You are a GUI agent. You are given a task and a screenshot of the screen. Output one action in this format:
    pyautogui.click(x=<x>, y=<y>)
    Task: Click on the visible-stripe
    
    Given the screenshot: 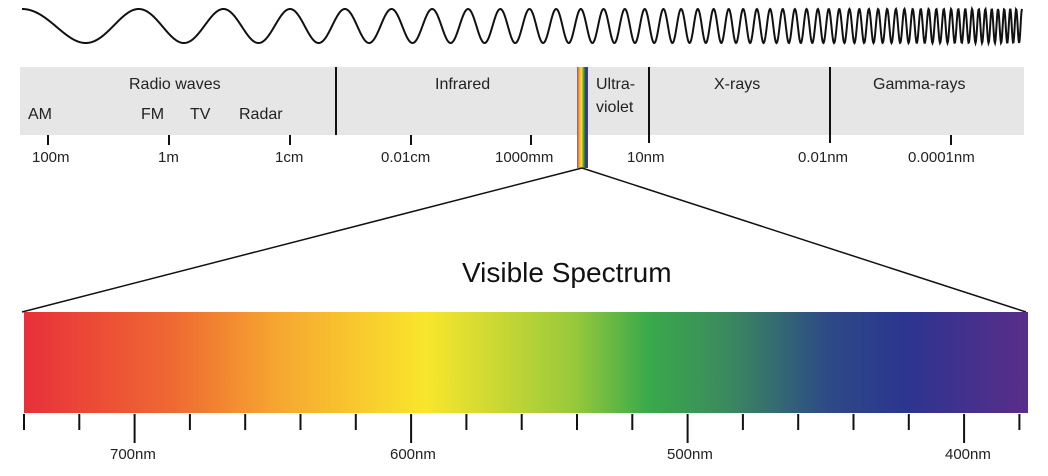 What is the action you would take?
    pyautogui.click(x=582, y=117)
    